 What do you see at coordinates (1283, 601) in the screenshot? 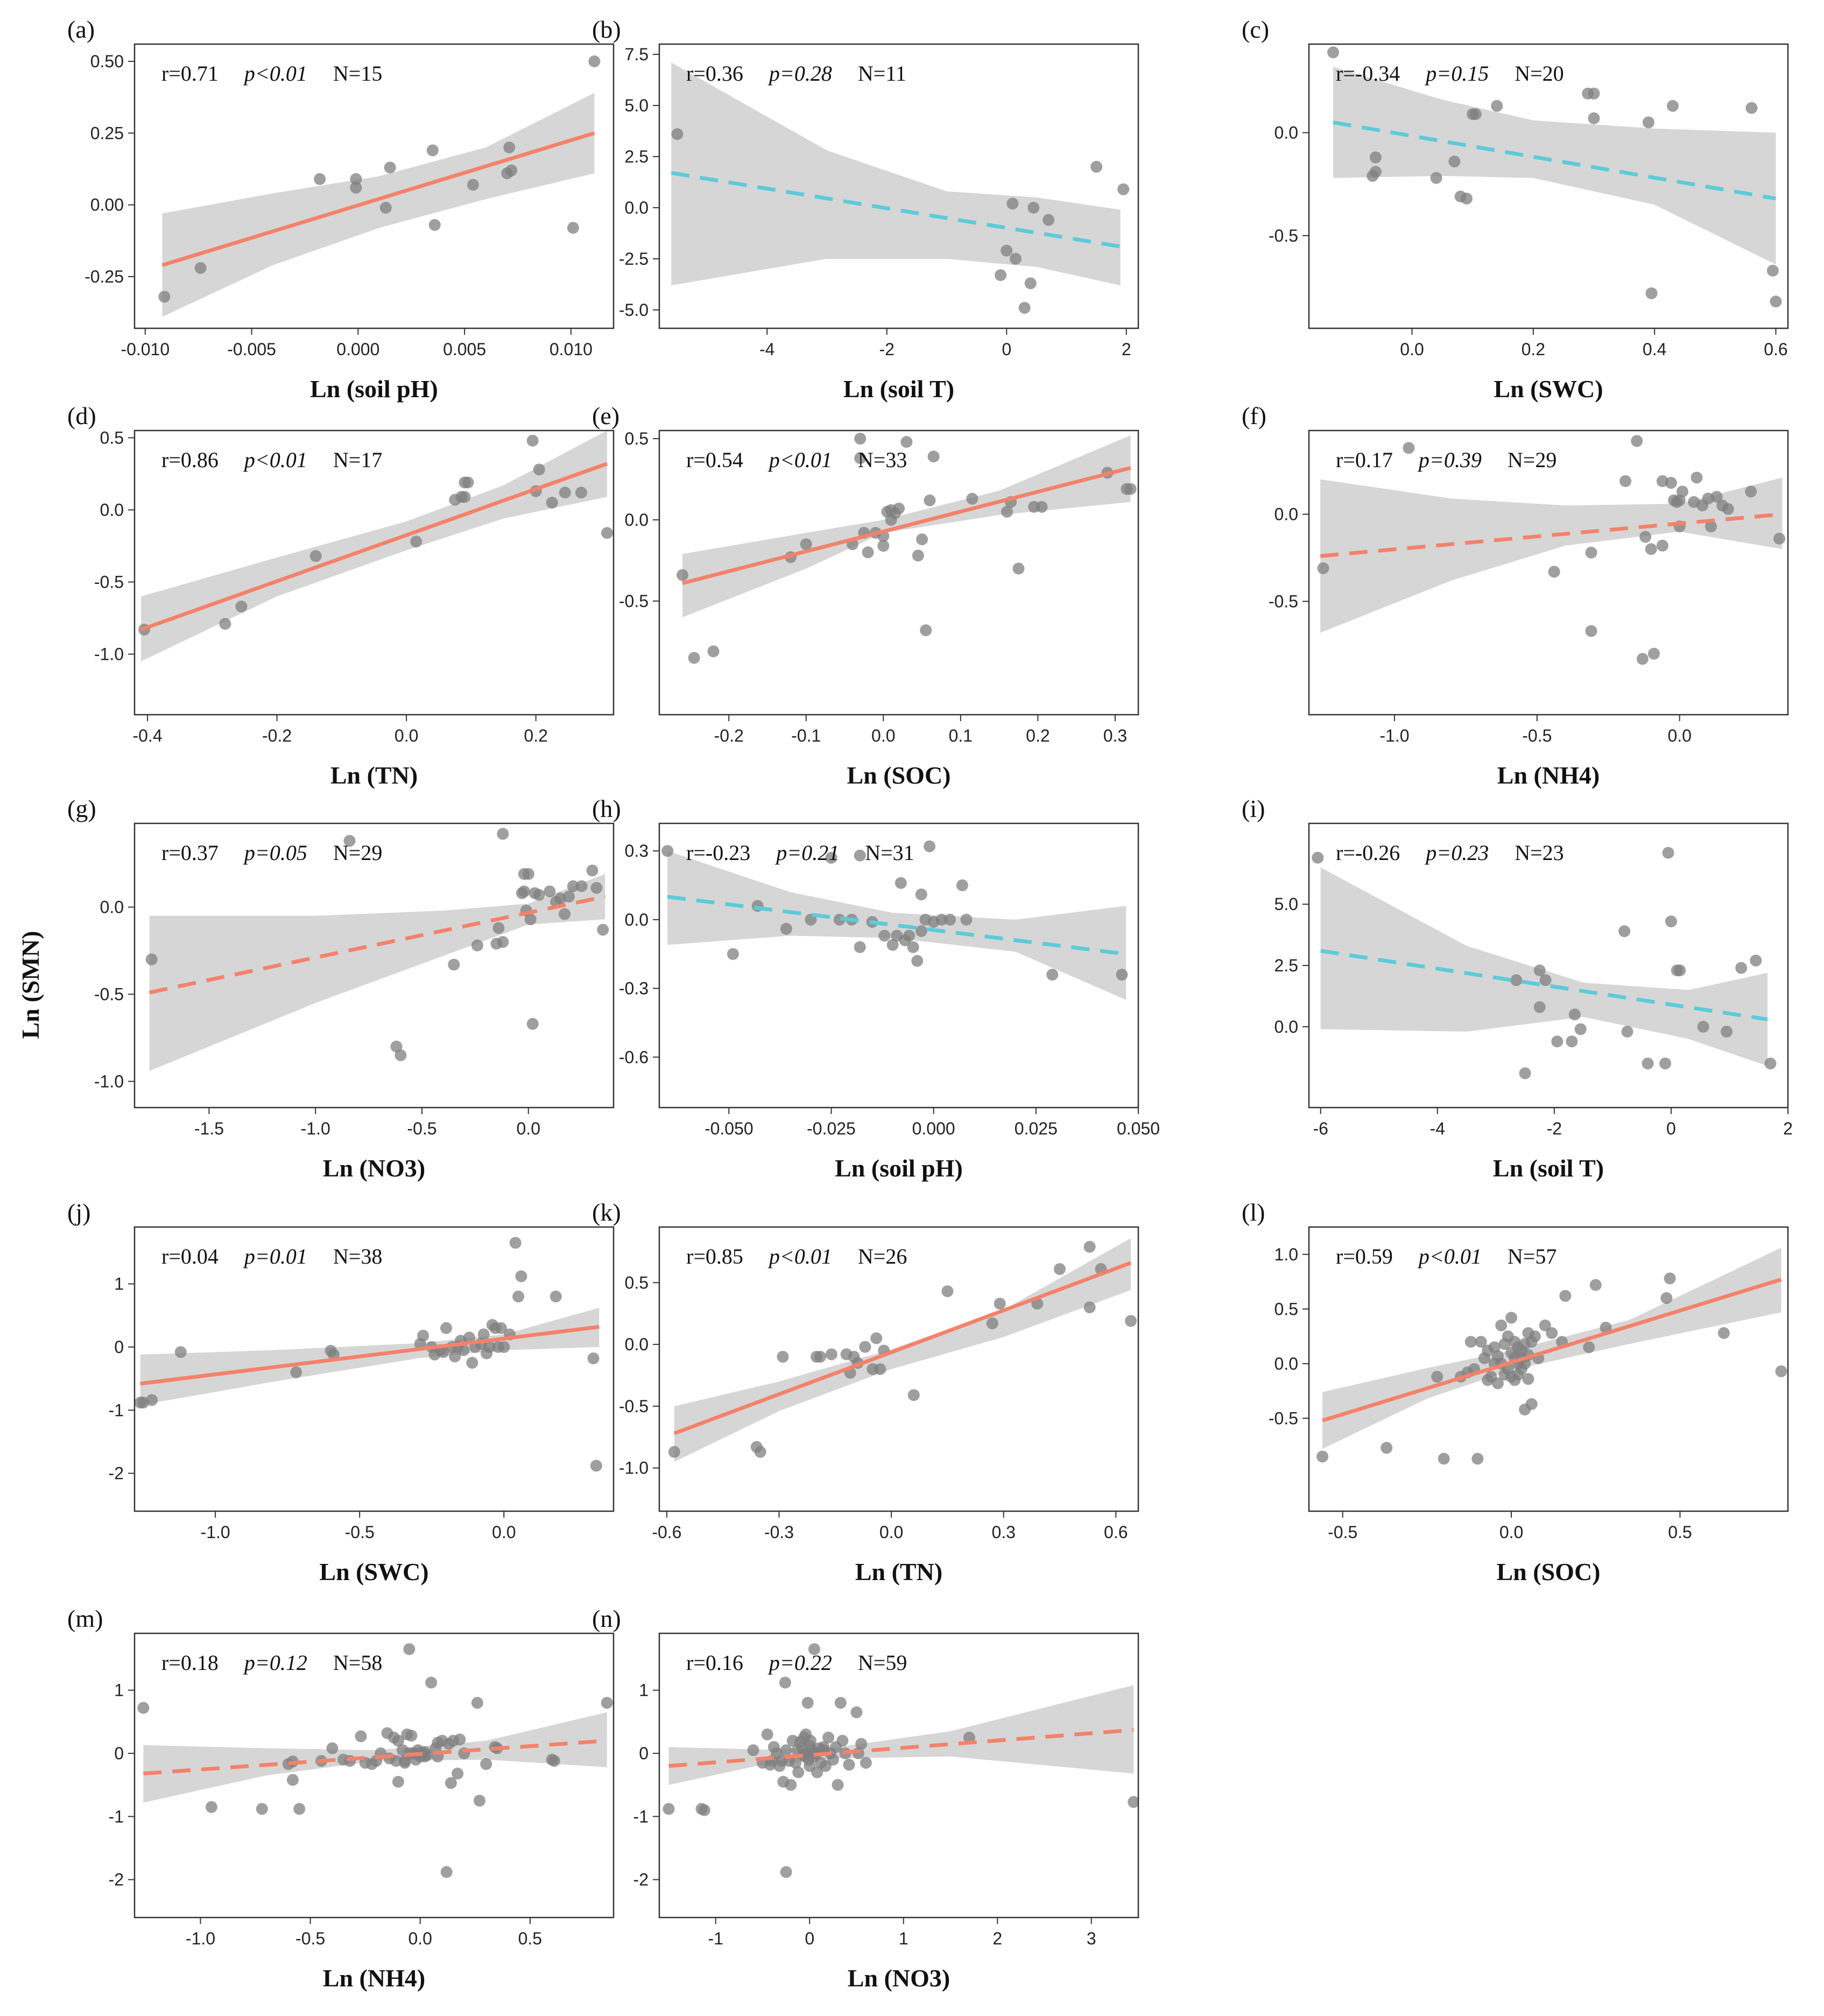
I see `y-tick-label: -0.5` at bounding box center [1283, 601].